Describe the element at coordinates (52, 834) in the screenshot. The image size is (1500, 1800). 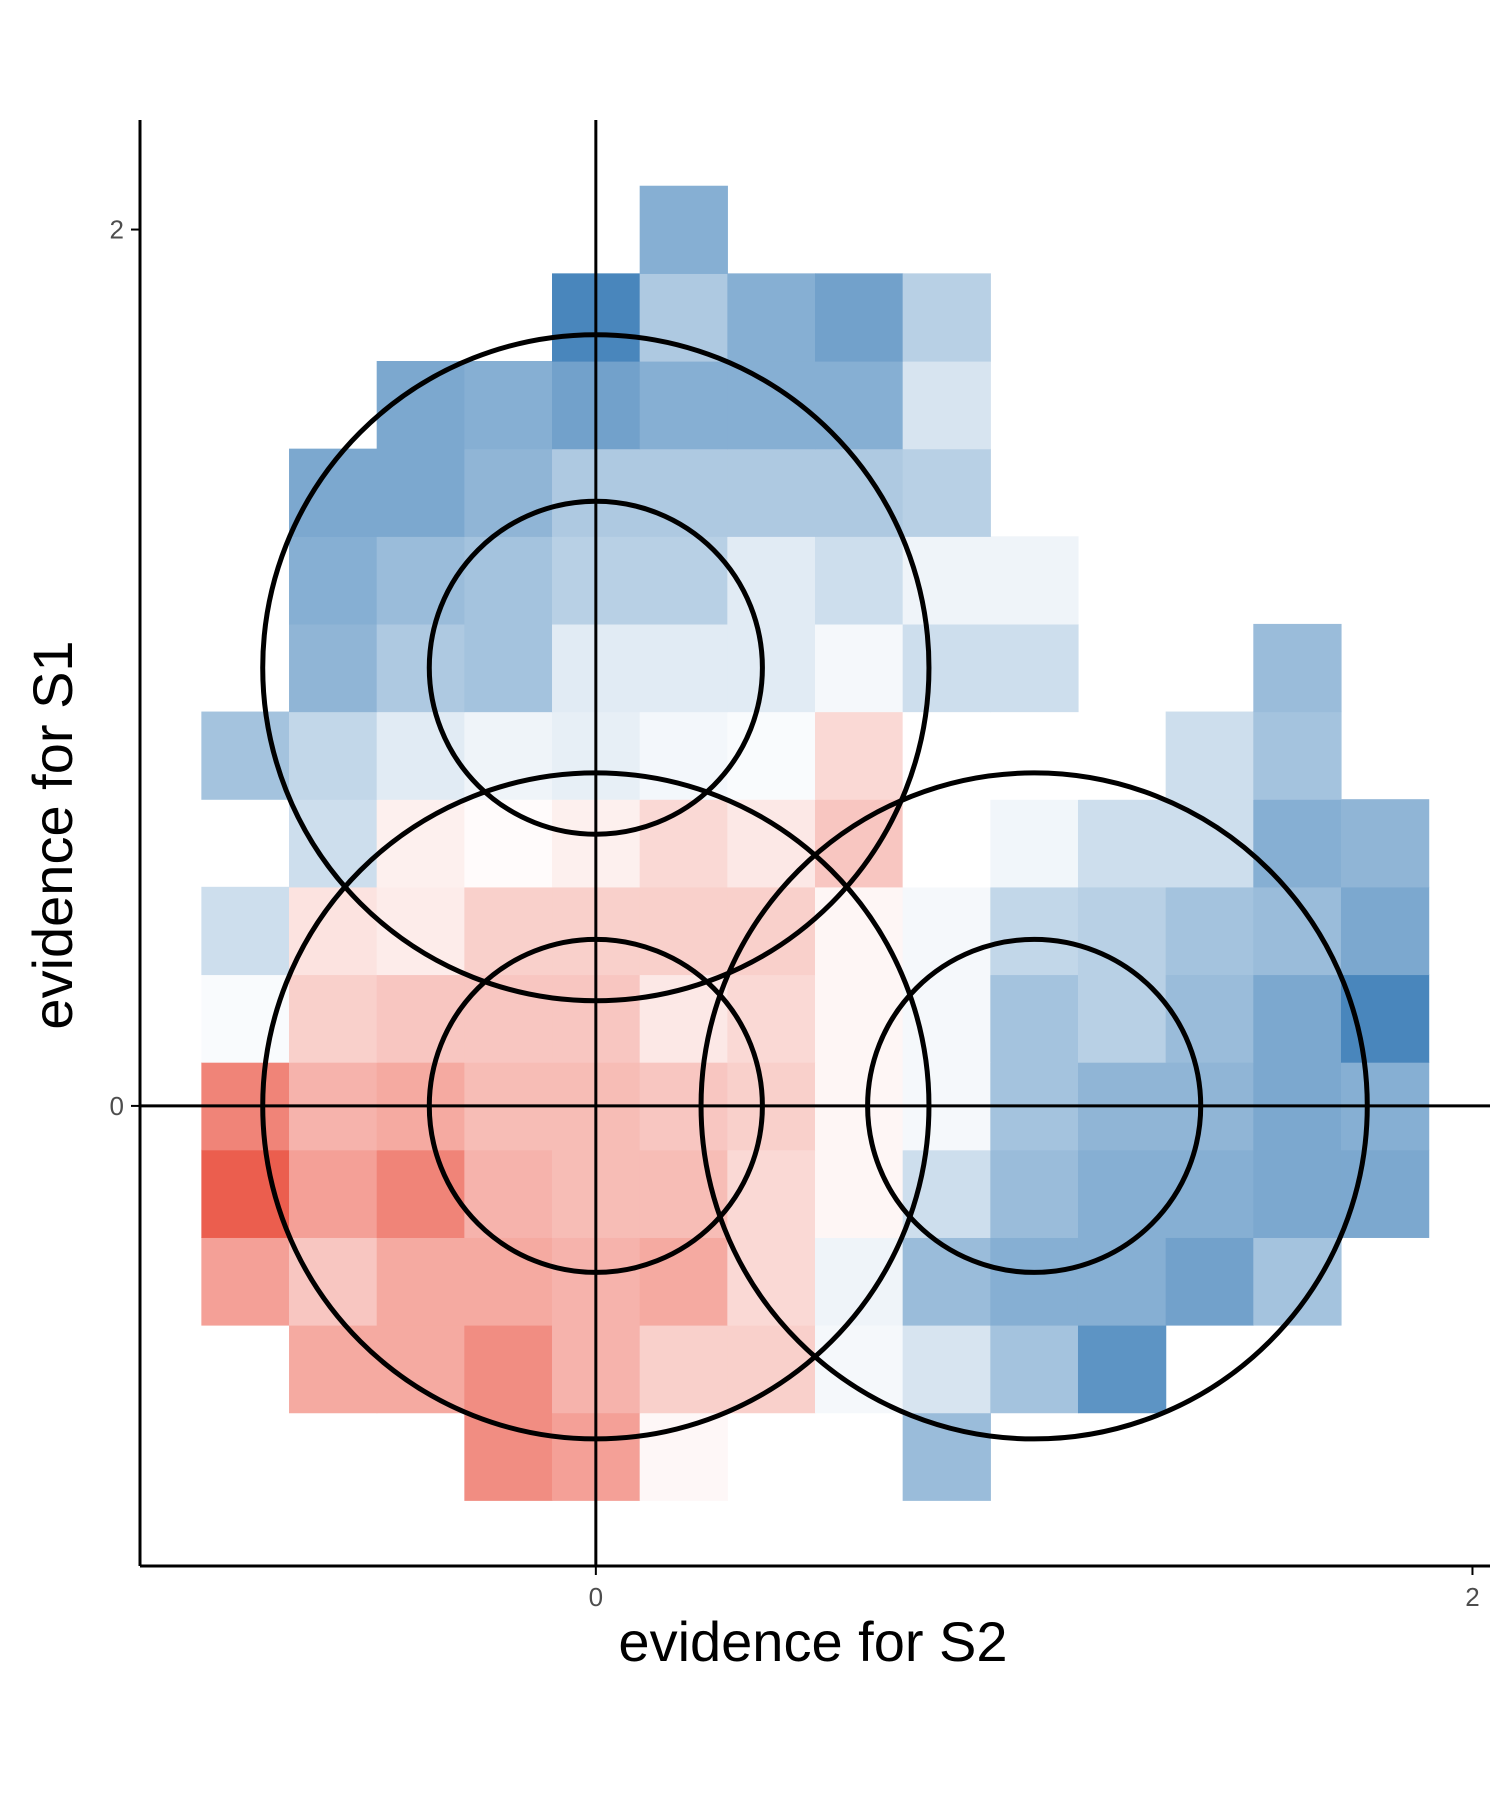
I see `y-axis-title: evidence for S1` at that location.